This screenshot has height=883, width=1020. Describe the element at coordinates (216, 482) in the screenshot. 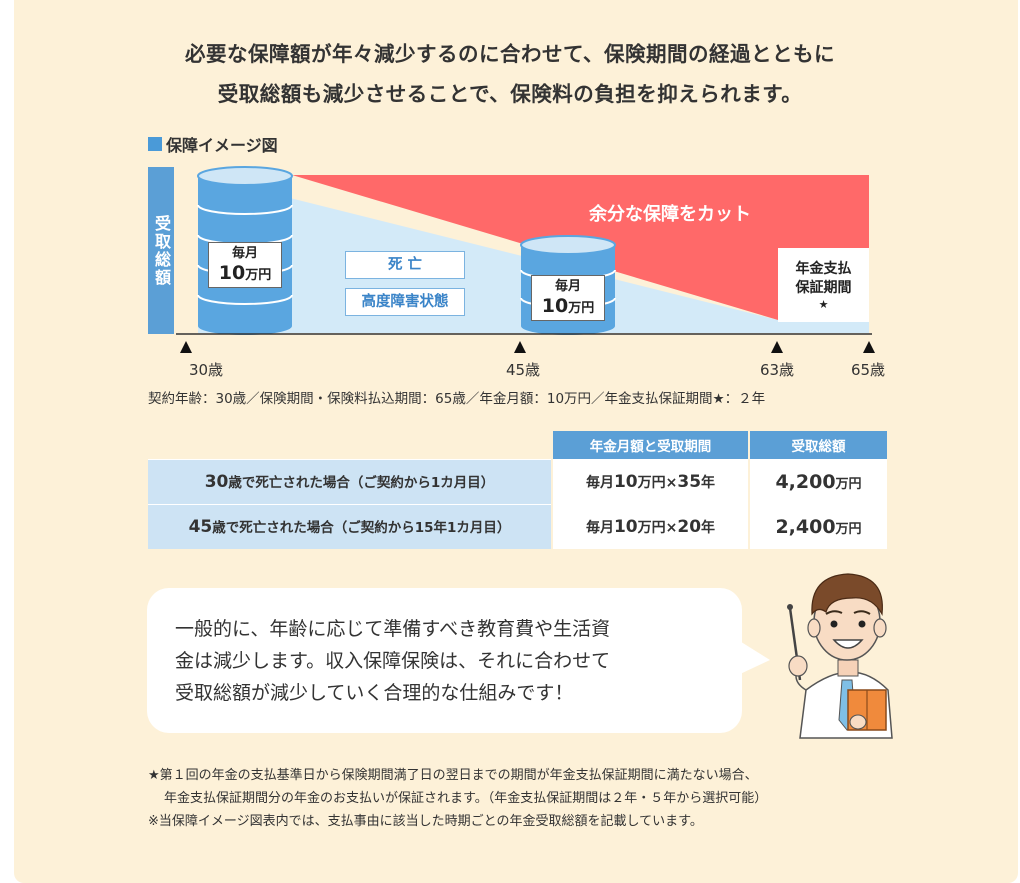

I see `case-age: 30` at that location.